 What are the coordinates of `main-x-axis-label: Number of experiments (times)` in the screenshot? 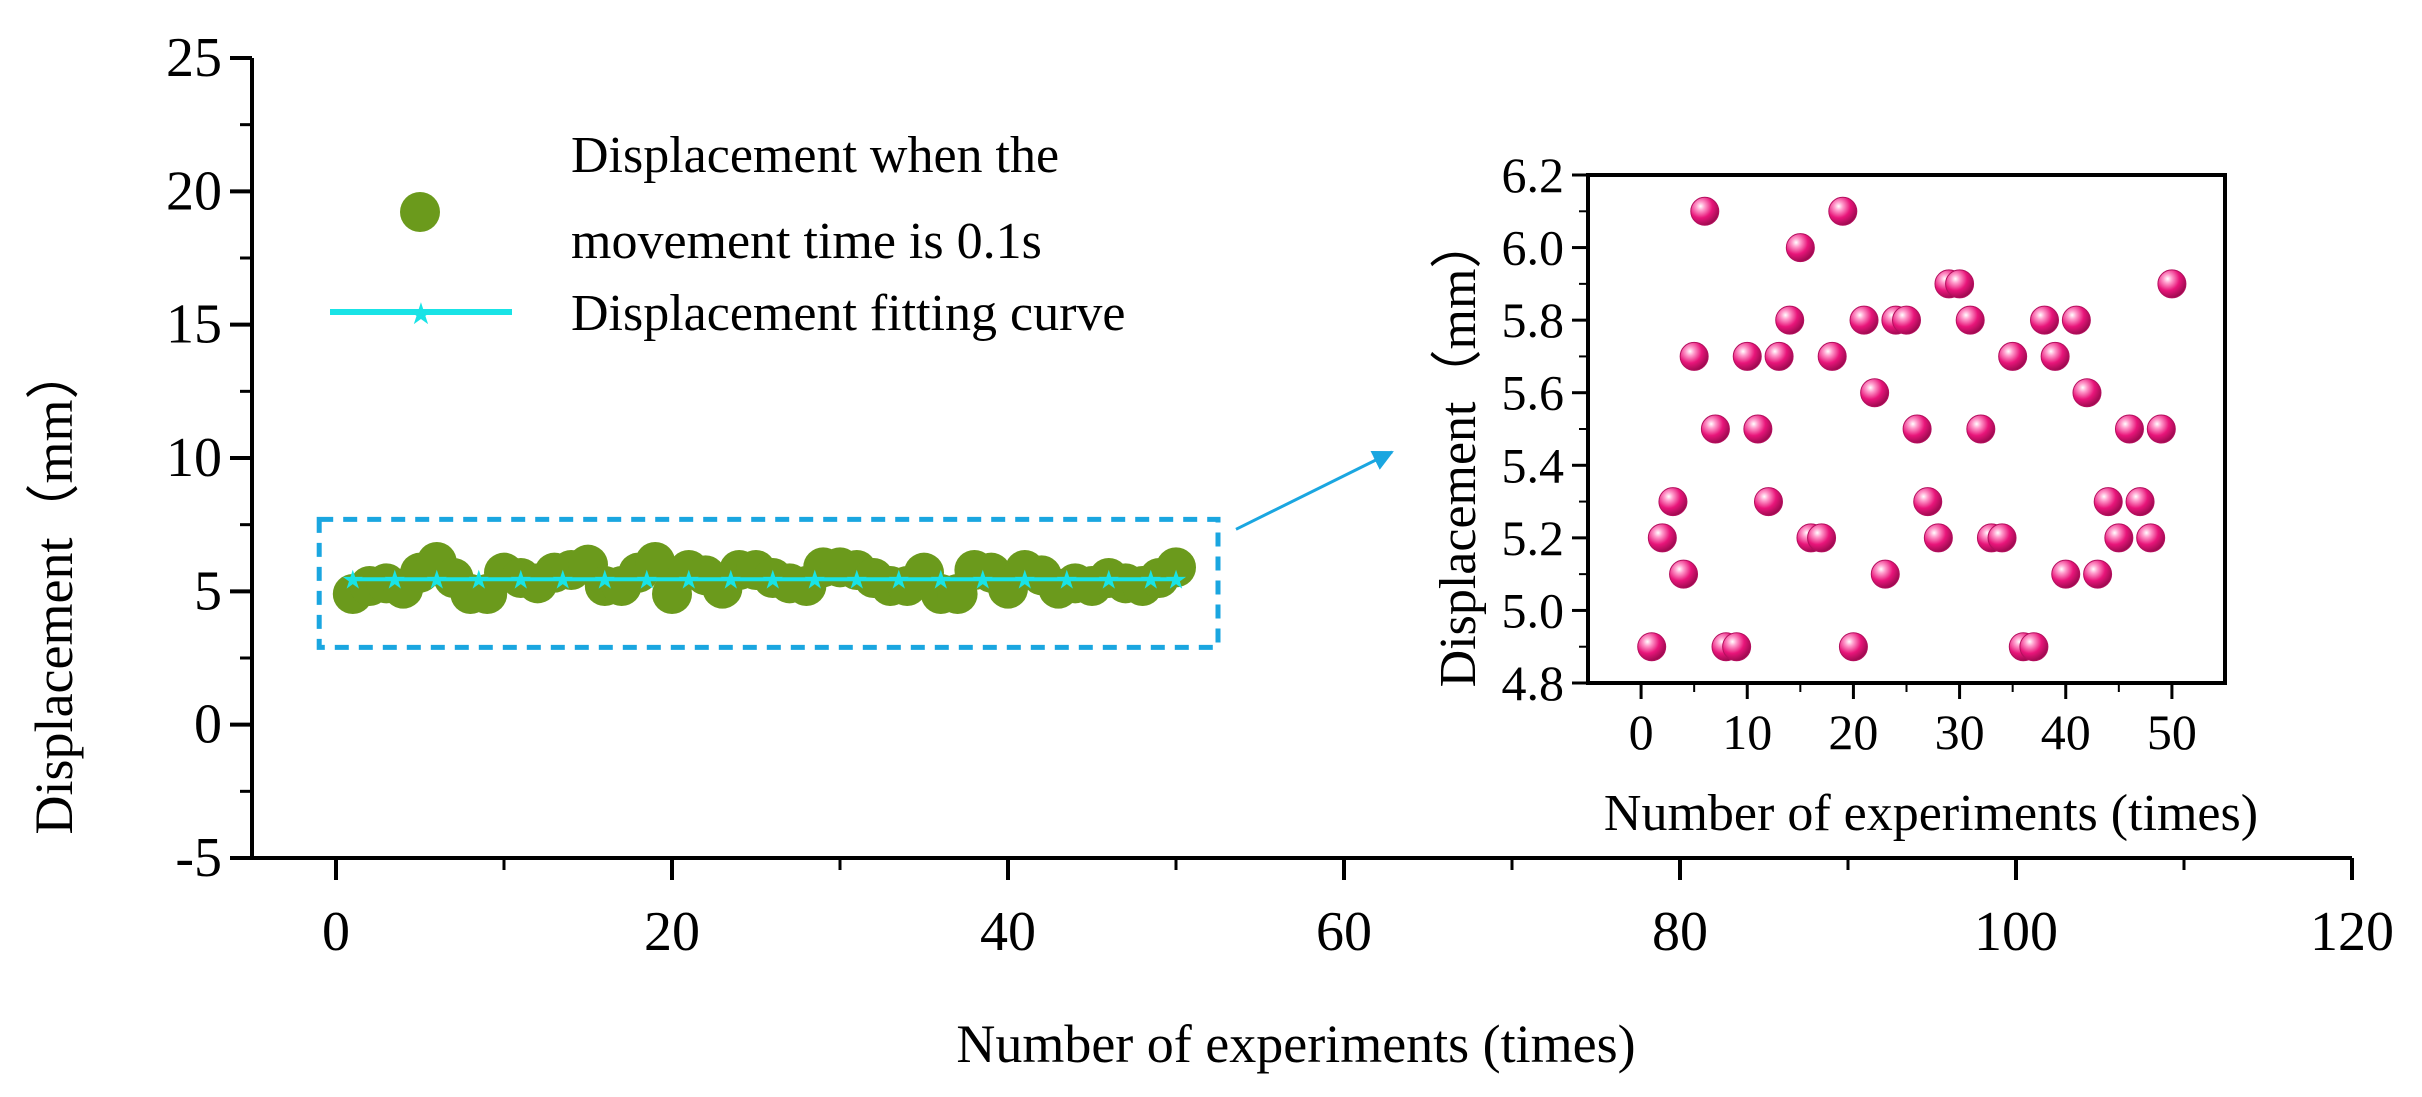 It's located at (1295, 1044).